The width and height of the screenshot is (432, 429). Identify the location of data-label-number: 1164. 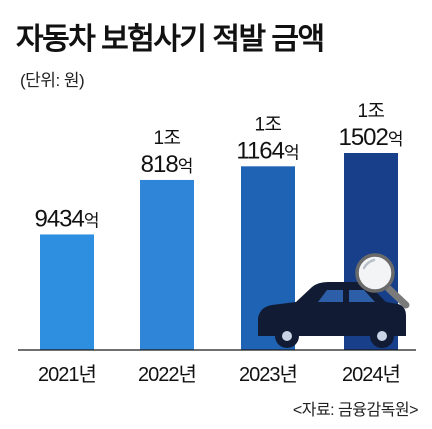
(260, 150).